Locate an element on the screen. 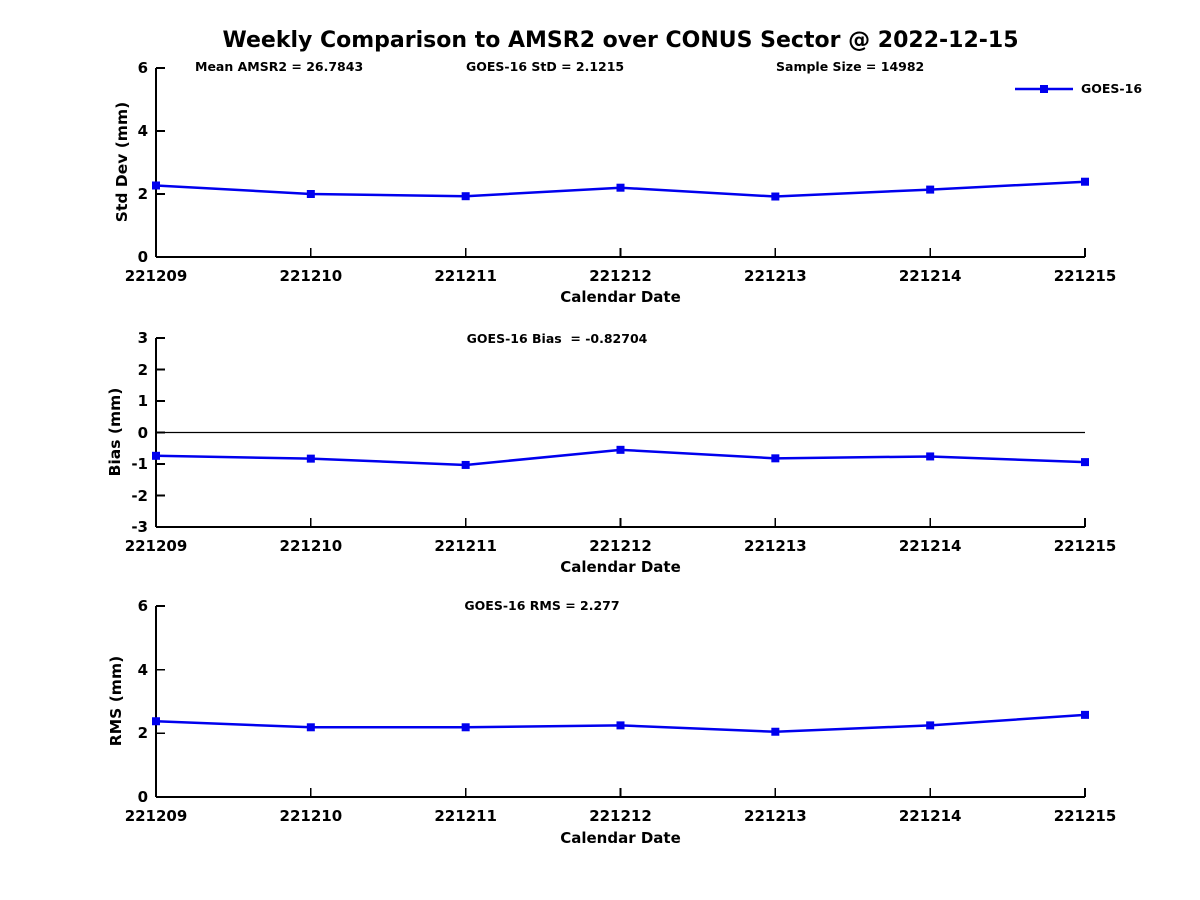 The width and height of the screenshot is (1200, 900). y-tick-label: -2 is located at coordinates (139, 495).